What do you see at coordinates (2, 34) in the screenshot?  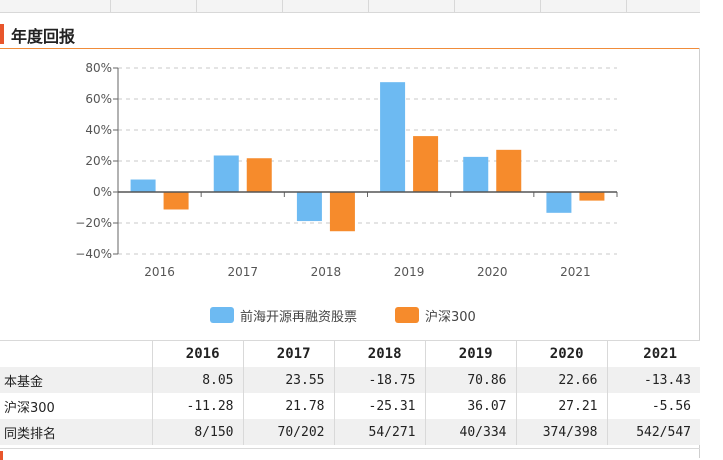 I see `header-accent-bar` at bounding box center [2, 34].